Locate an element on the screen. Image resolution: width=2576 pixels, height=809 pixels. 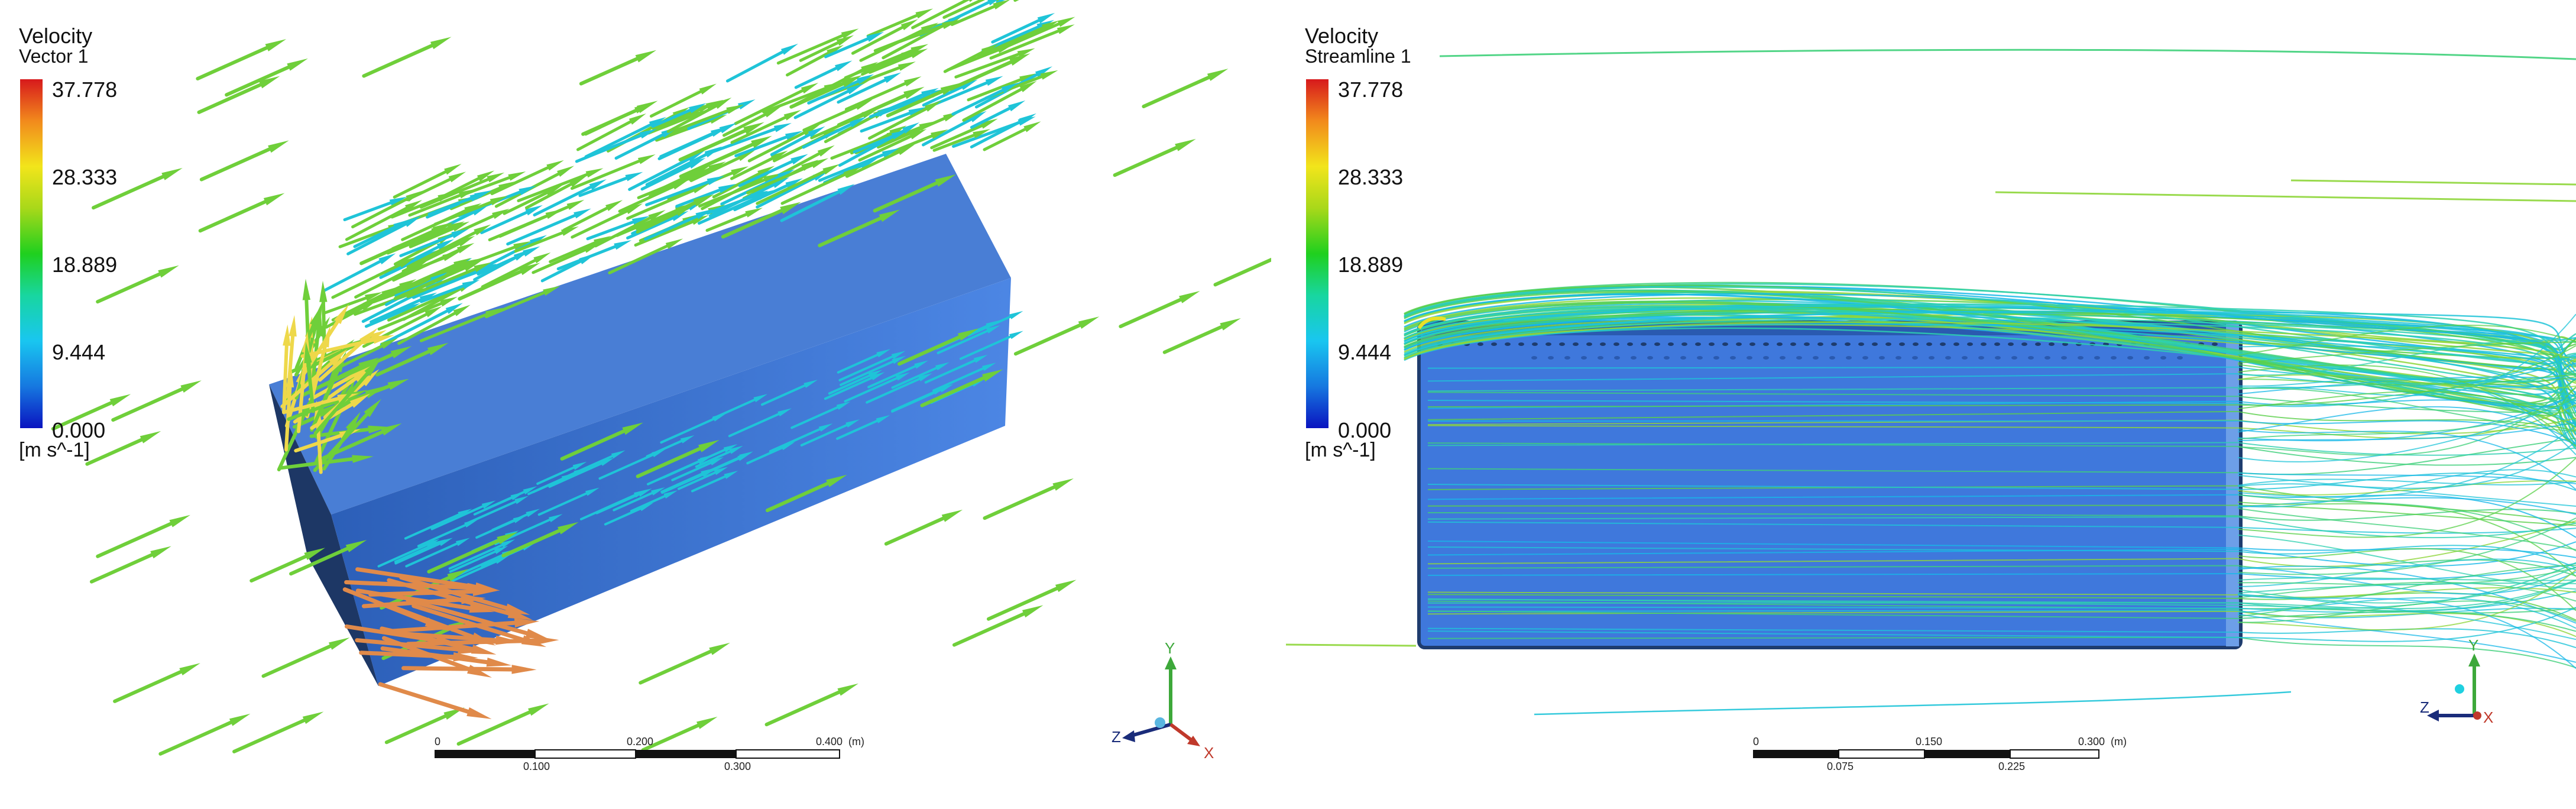
legend-unit: [m s^-1] is located at coordinates (1340, 450).